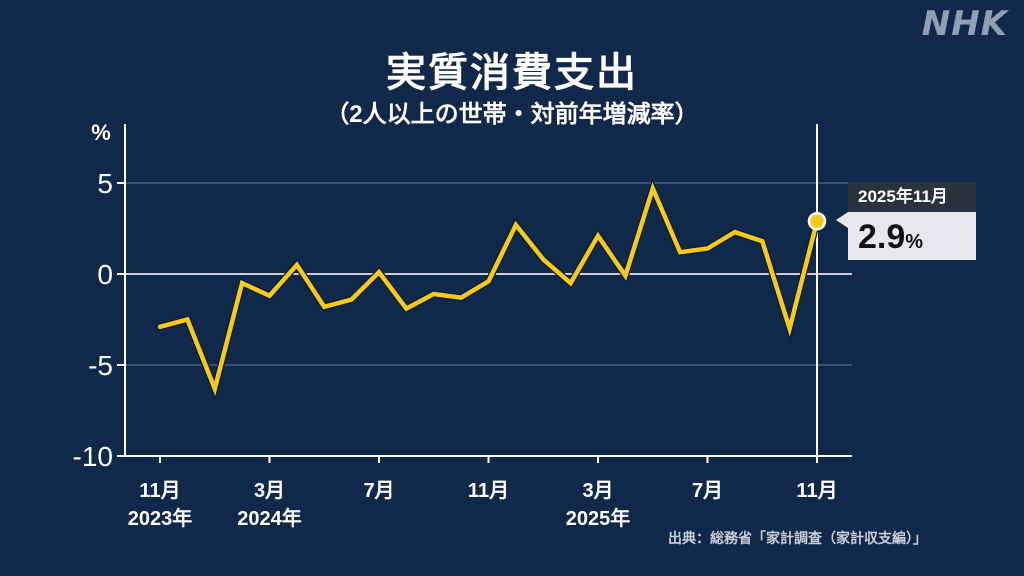 Image resolution: width=1024 pixels, height=576 pixels. I want to click on callout-pointer-icon, so click(842, 220).